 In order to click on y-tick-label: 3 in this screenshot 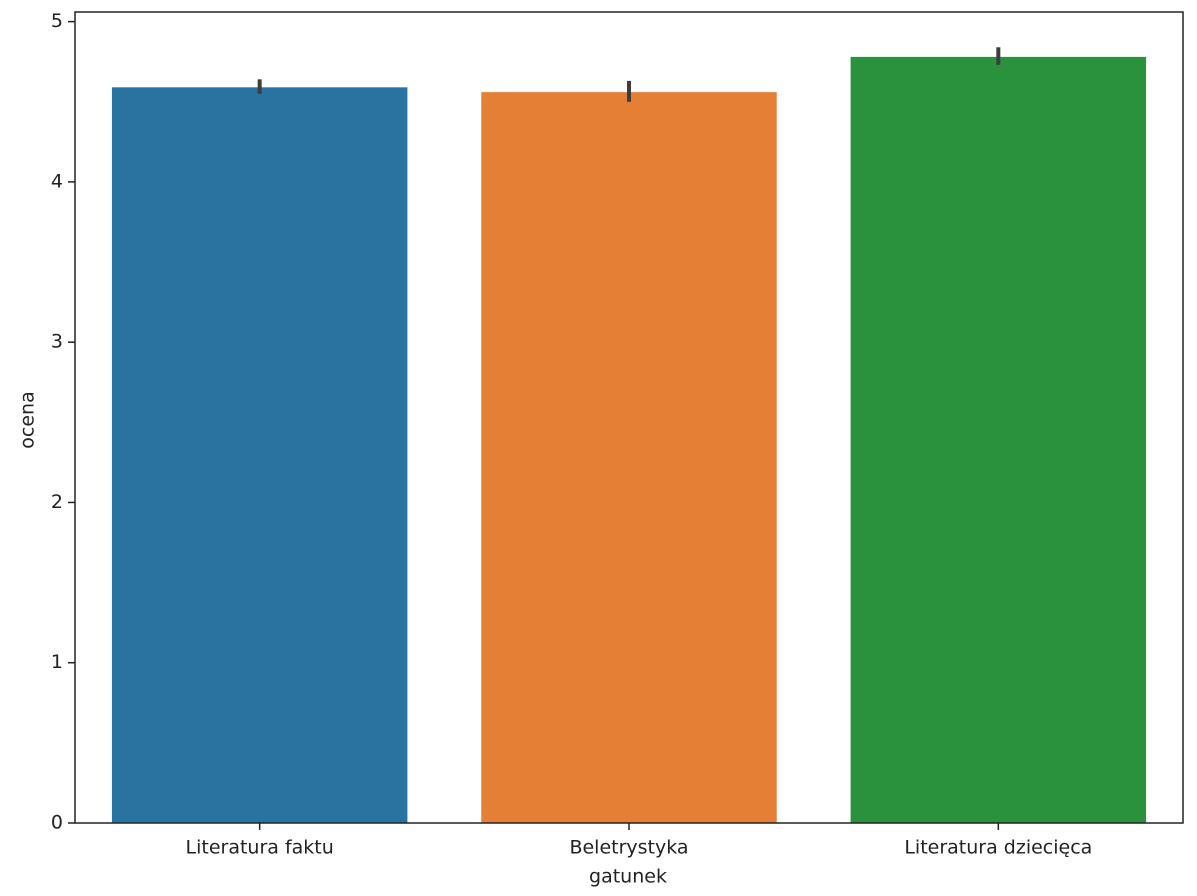, I will do `click(57, 342)`.